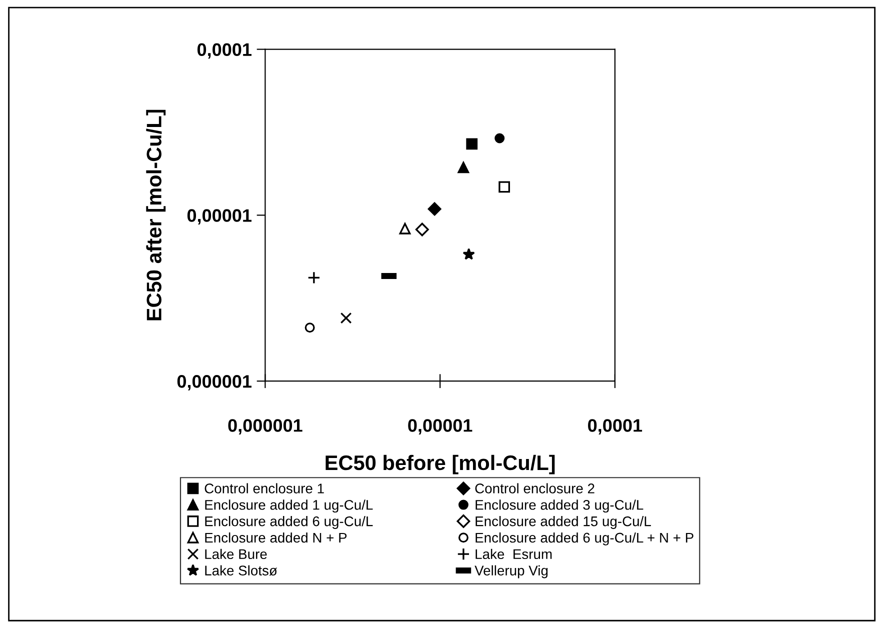 The image size is (881, 632). I want to click on legend-label: Enclosure added 15 ug-Cu/L, so click(563, 522).